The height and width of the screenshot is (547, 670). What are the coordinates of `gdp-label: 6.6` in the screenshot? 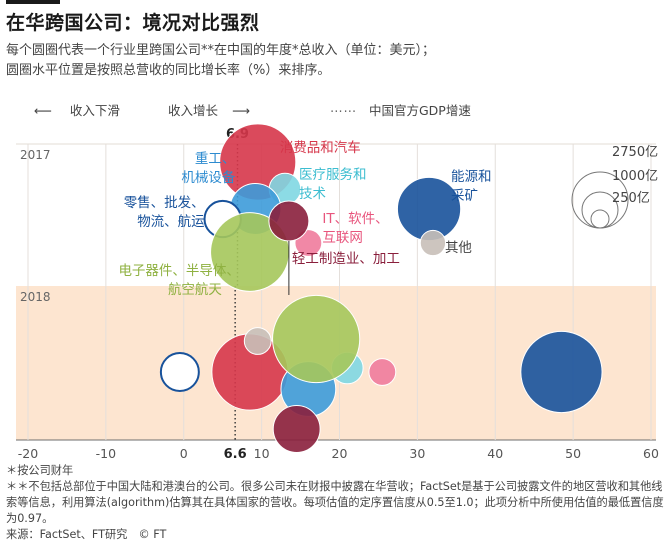 It's located at (235, 454).